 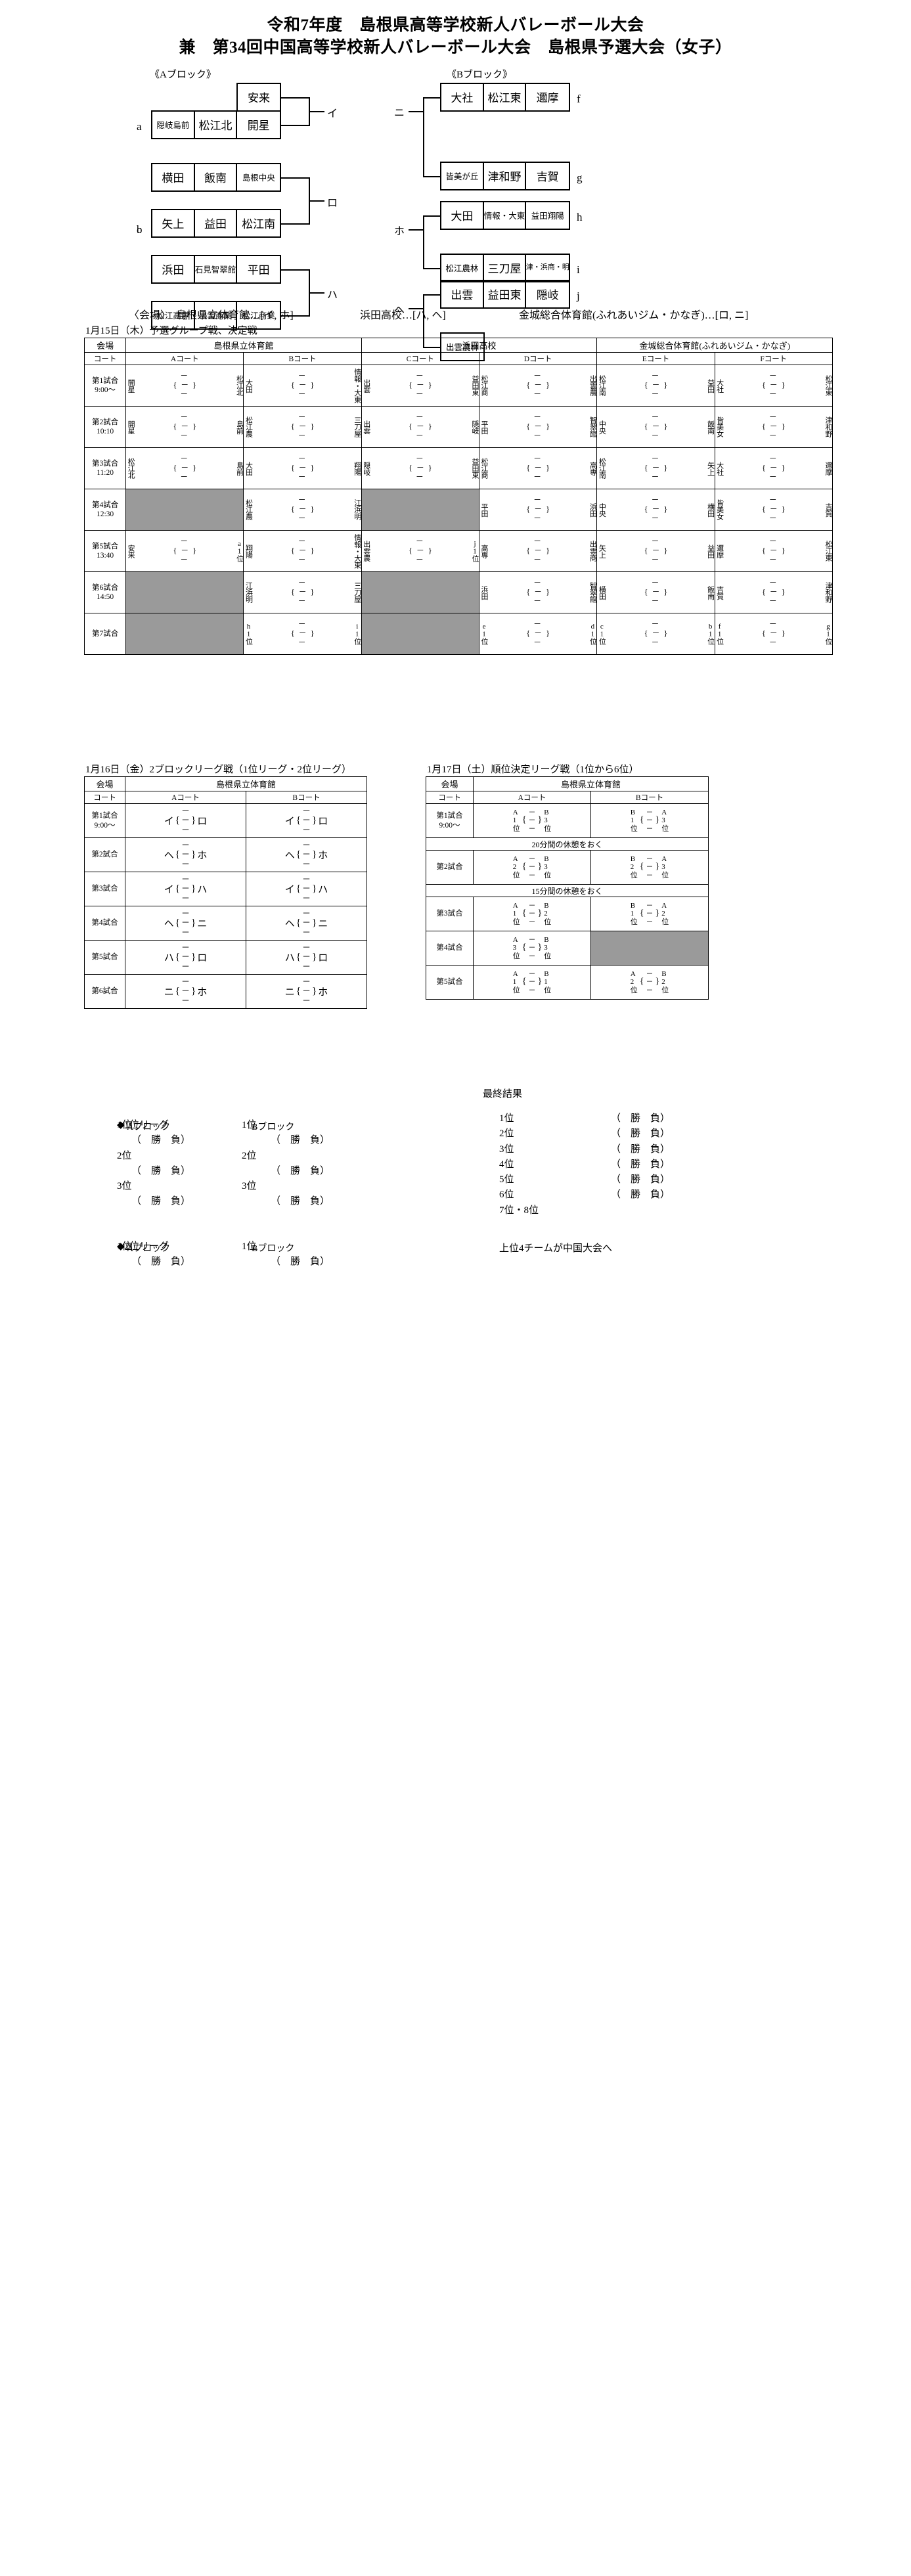 I want to click on match-cell: 開星 －{ － } － 松江北, so click(x=185, y=386).